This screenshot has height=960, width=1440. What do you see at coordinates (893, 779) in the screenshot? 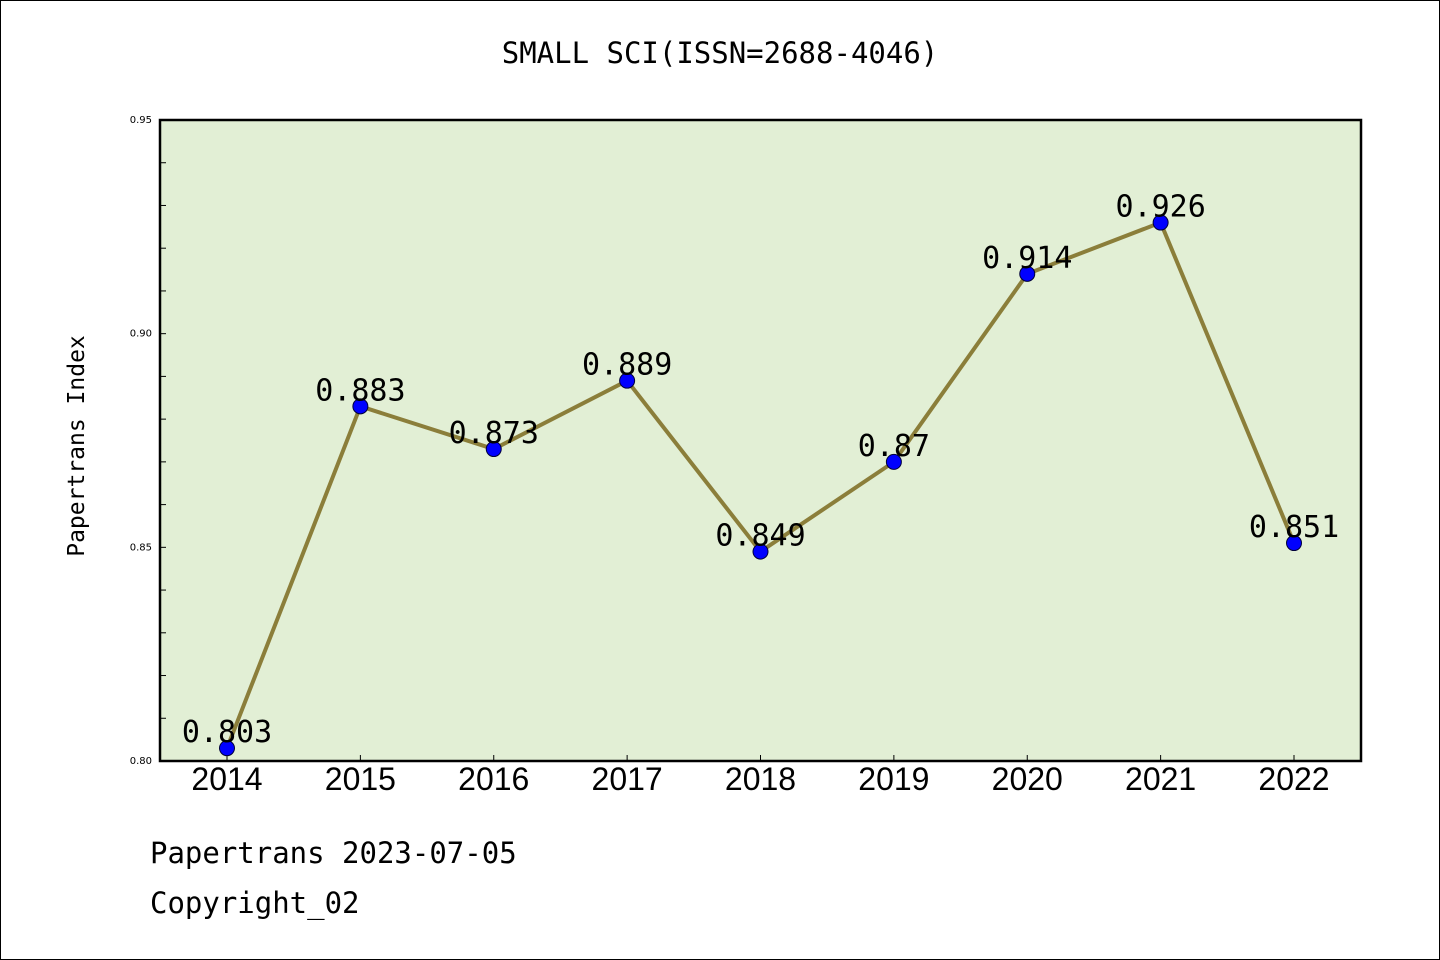
I see `x-tick-label: 2019` at bounding box center [893, 779].